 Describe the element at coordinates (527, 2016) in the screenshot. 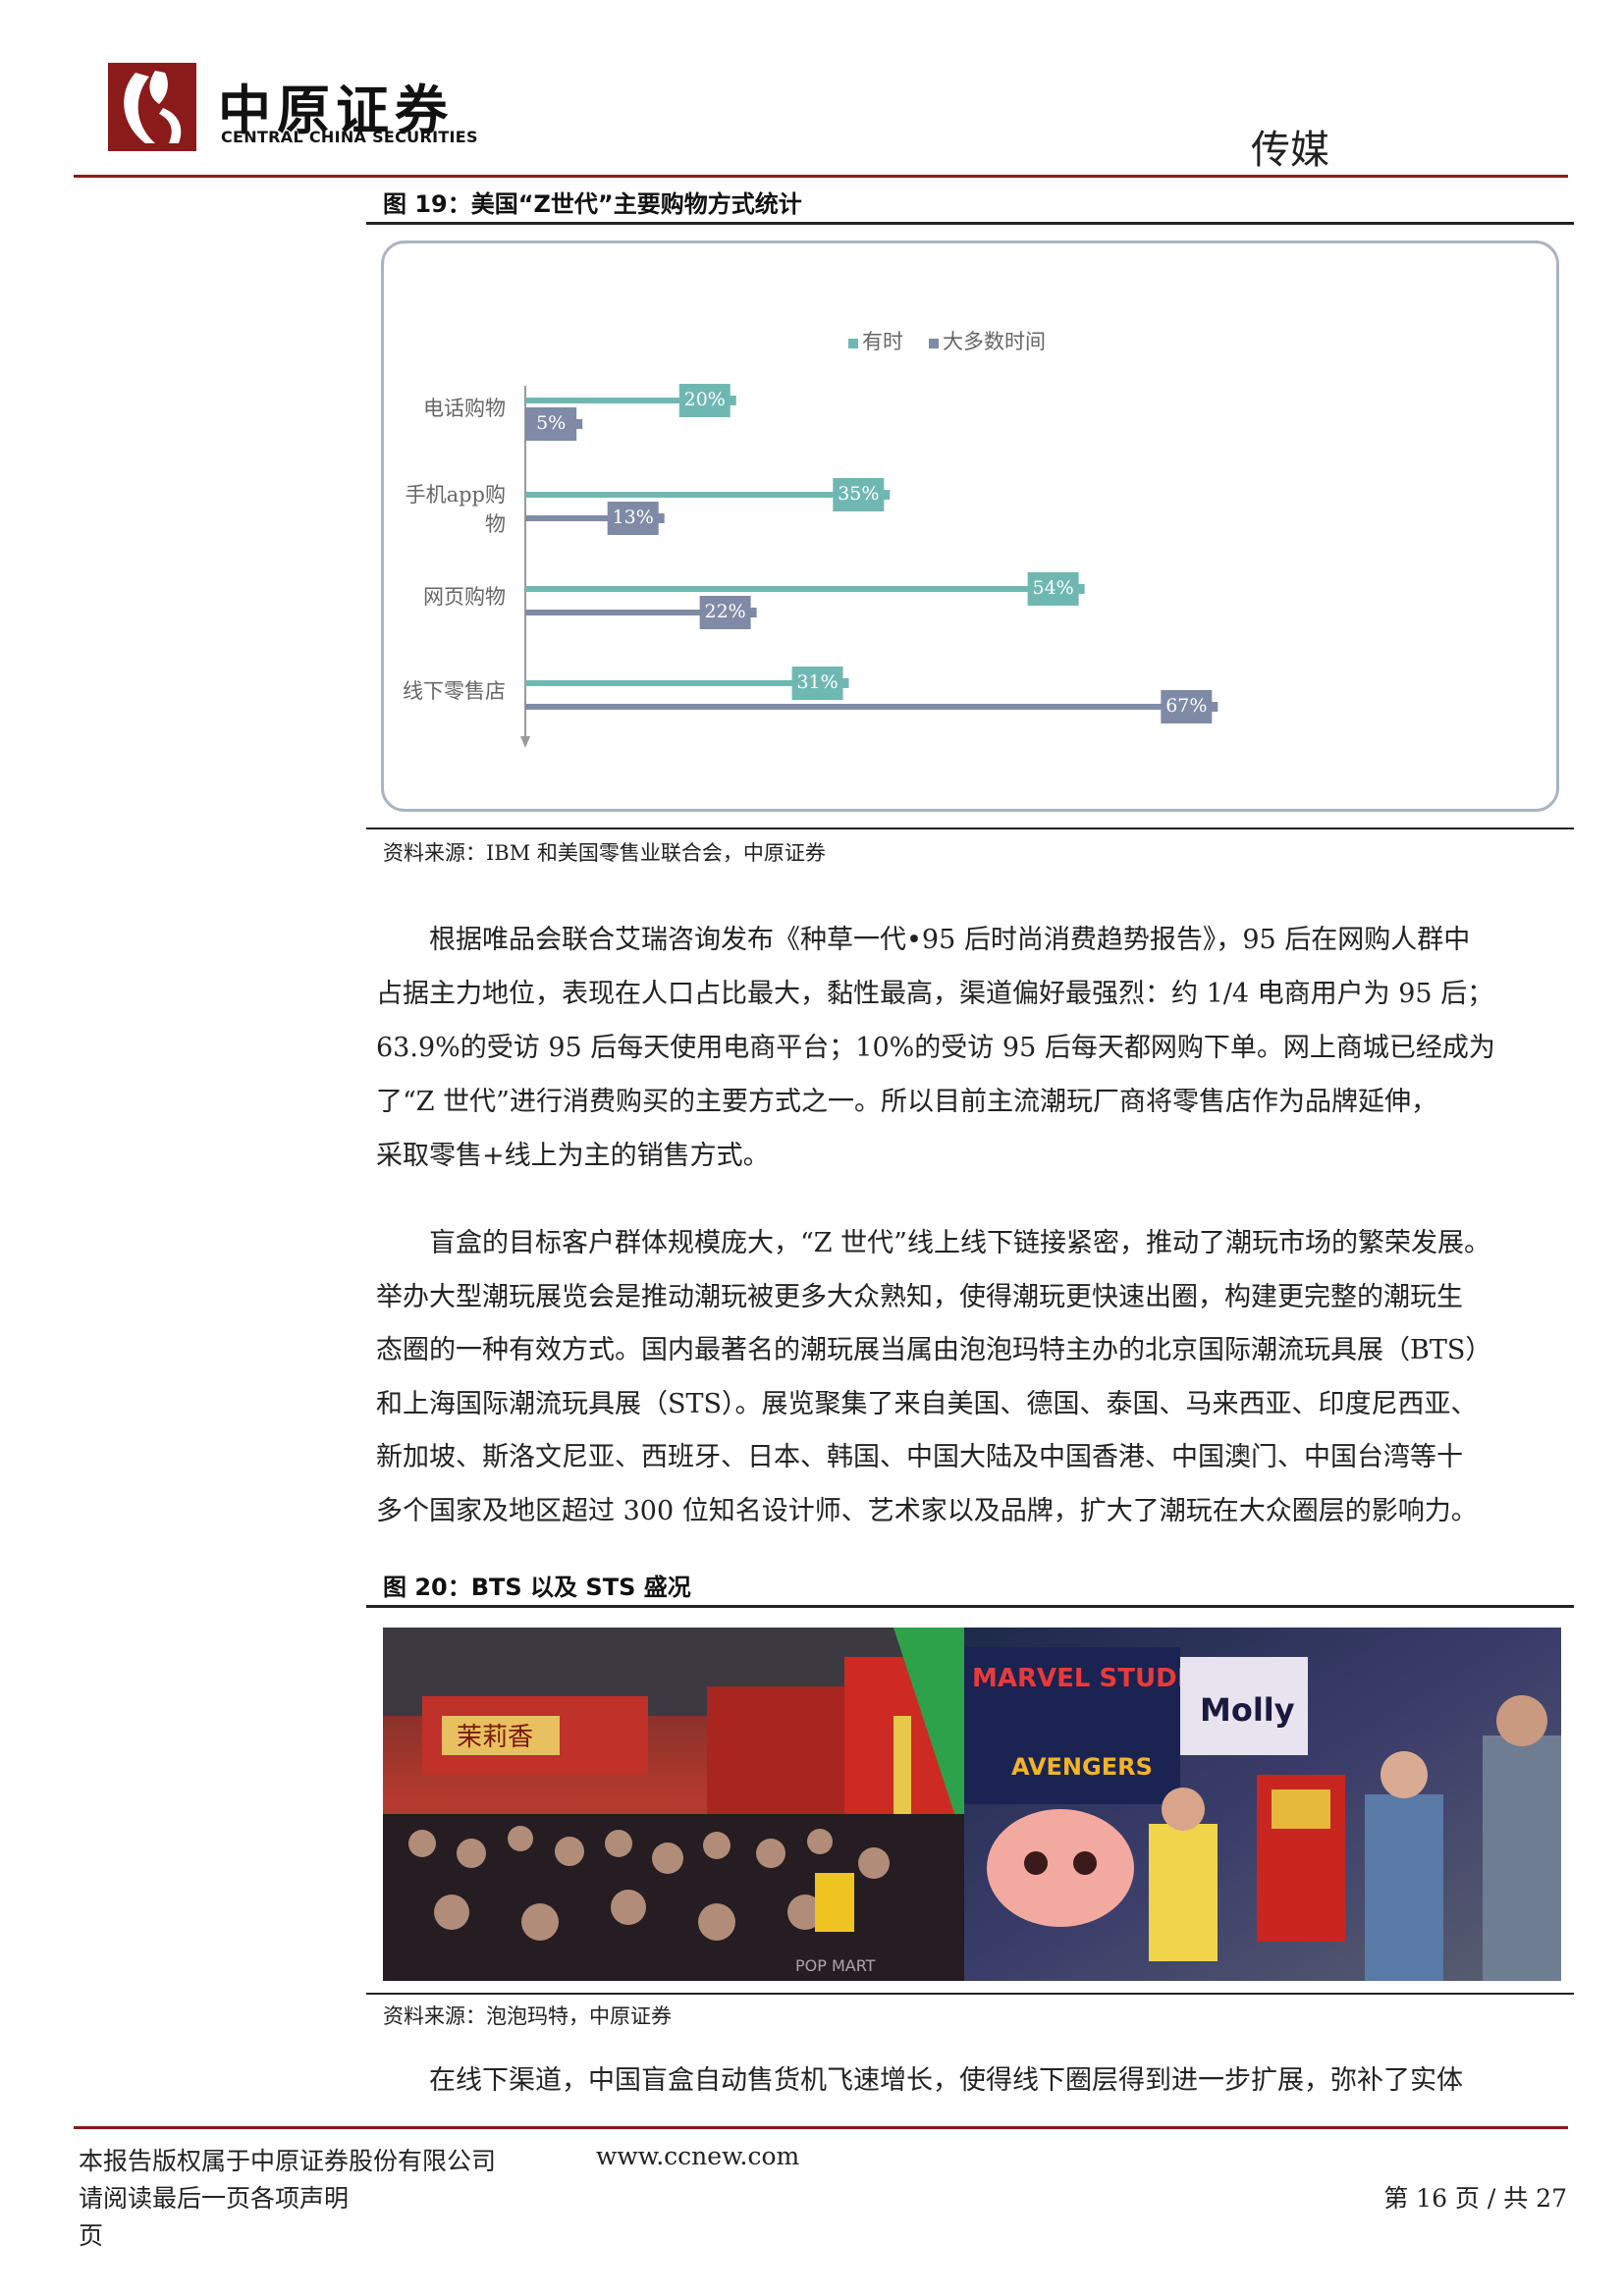

I see `figure-20-source: 资料来源：泡泡玛特，中原证券` at that location.